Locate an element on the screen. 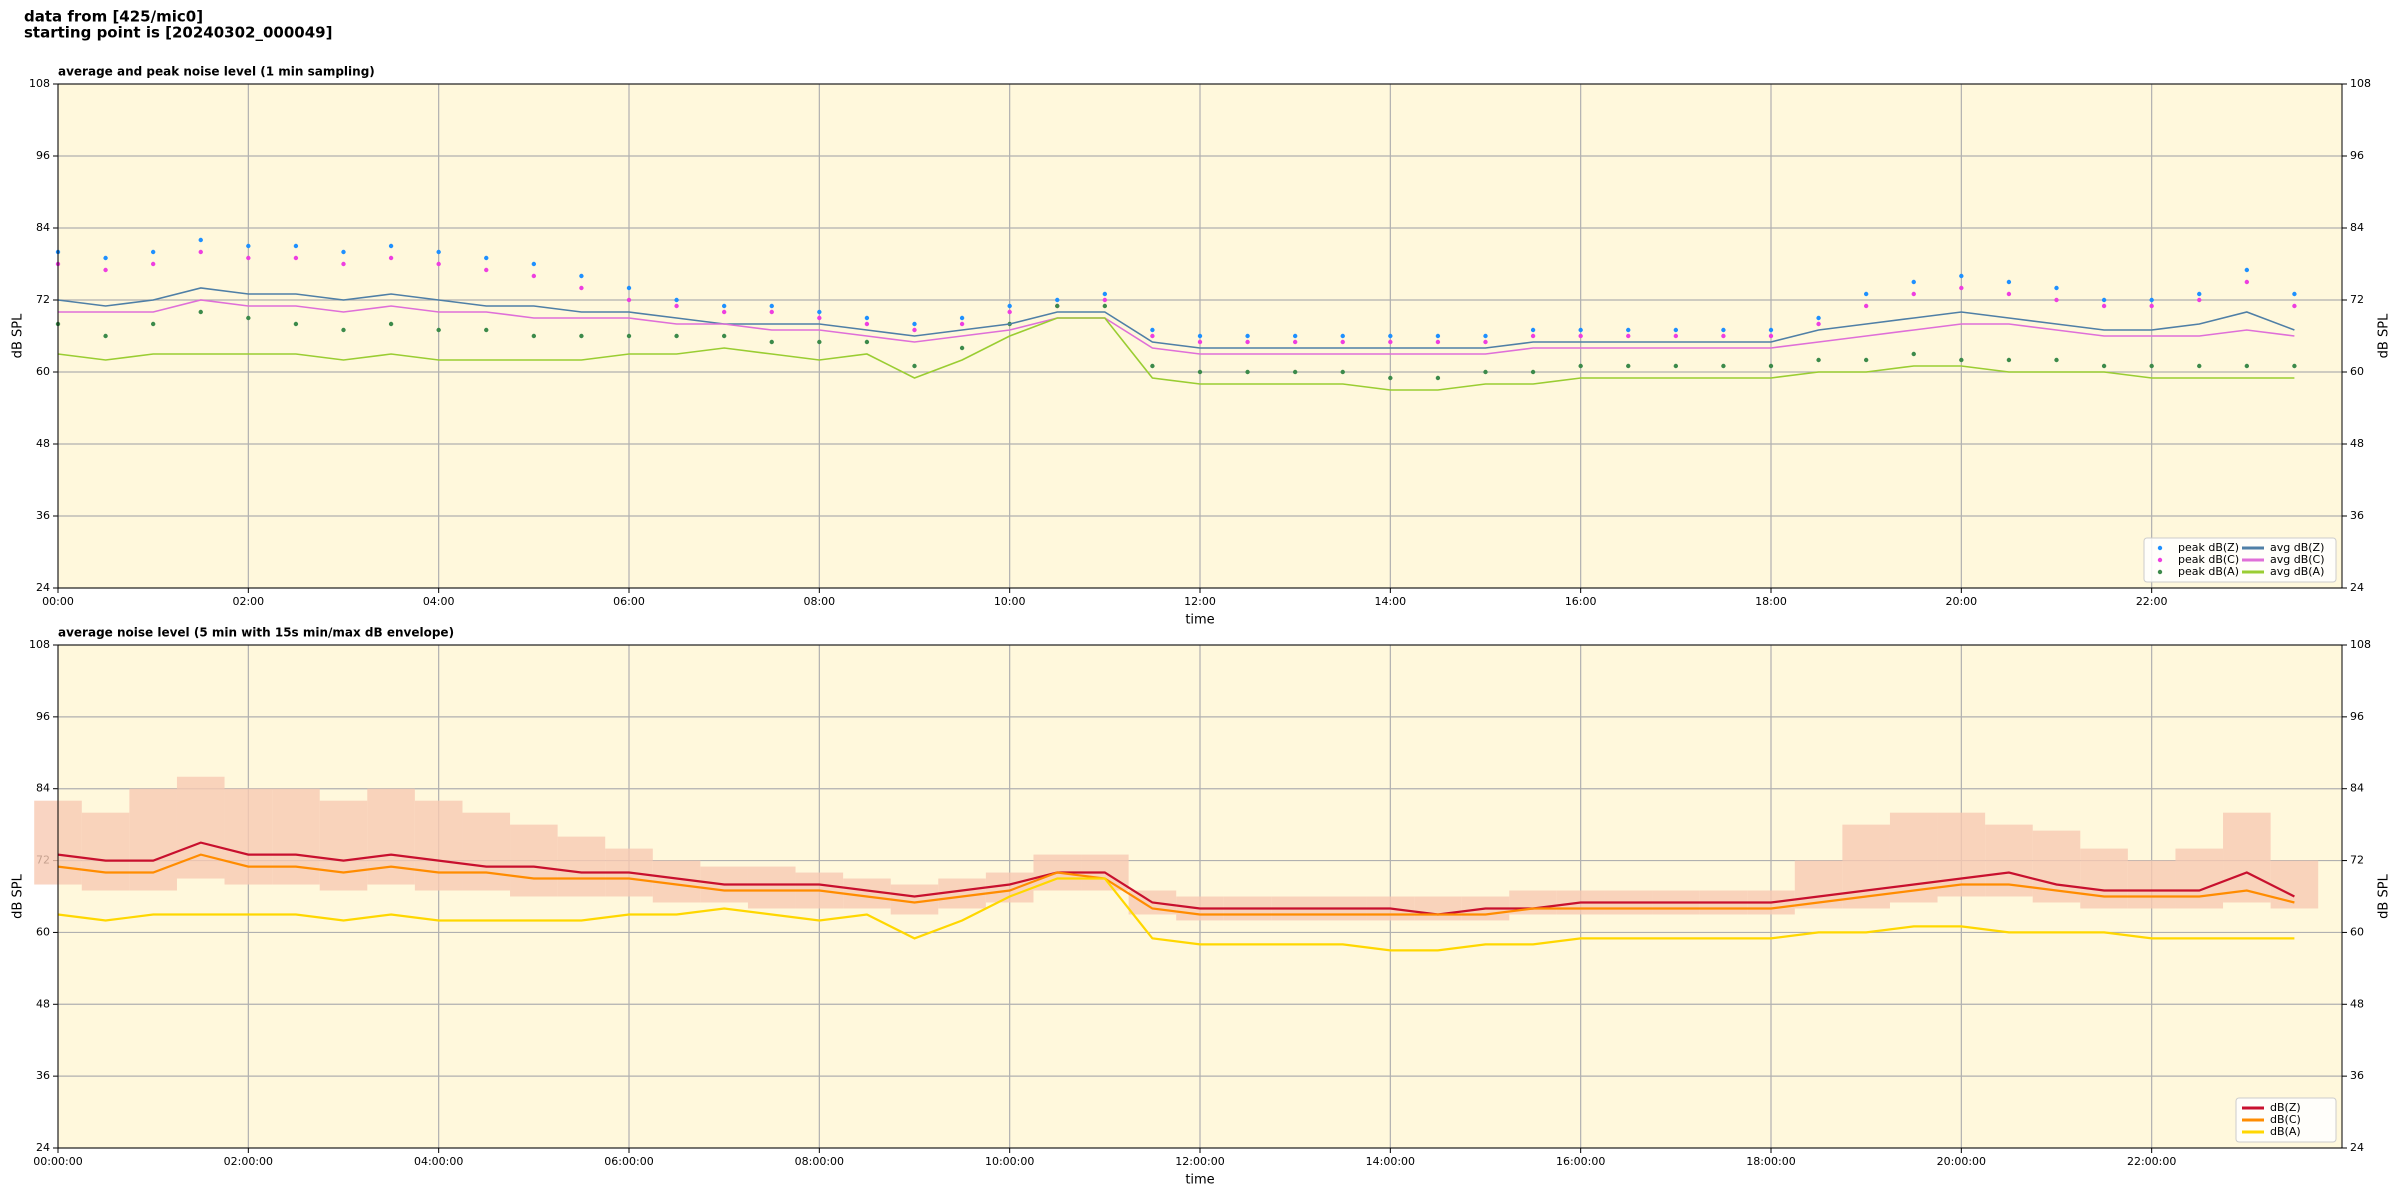 This screenshot has width=2400, height=1200. x-tick-label: 04:00 is located at coordinates (439, 601).